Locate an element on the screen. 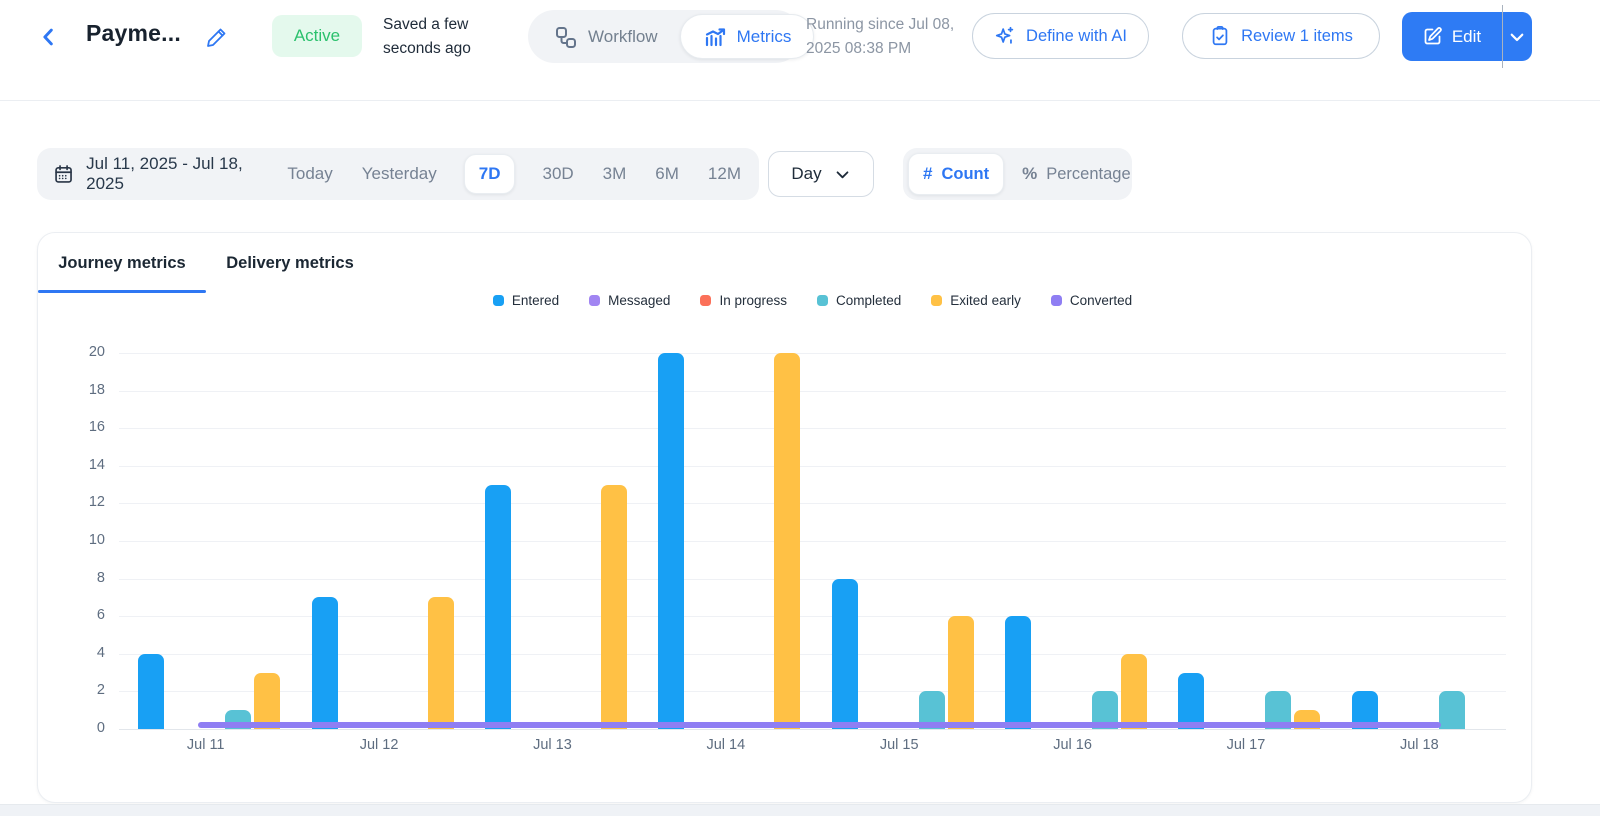 This screenshot has height=816, width=1600. legend-swatch-in-progress is located at coordinates (706, 300).